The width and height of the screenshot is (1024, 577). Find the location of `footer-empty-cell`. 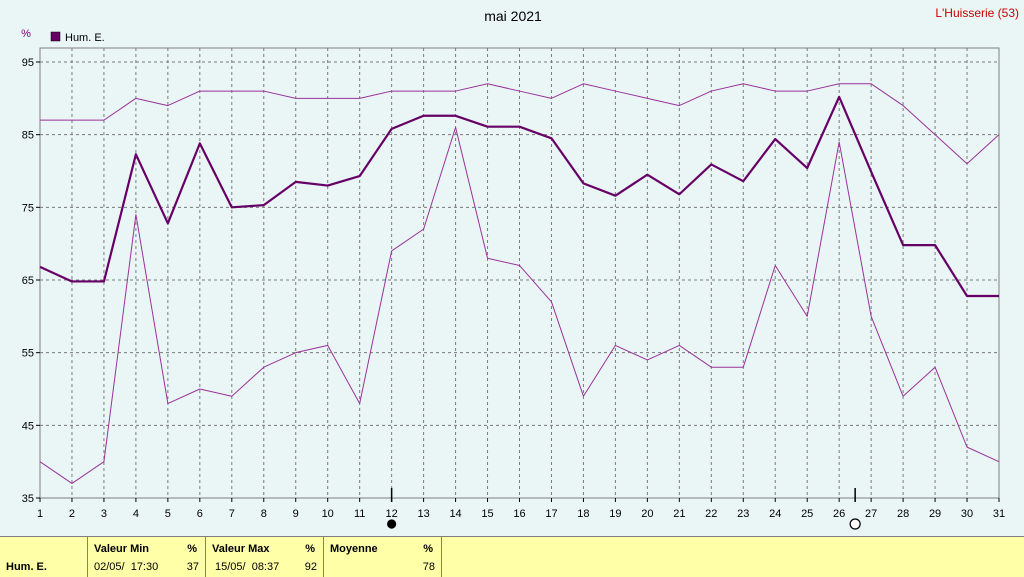

footer-empty-cell is located at coordinates (733, 557).